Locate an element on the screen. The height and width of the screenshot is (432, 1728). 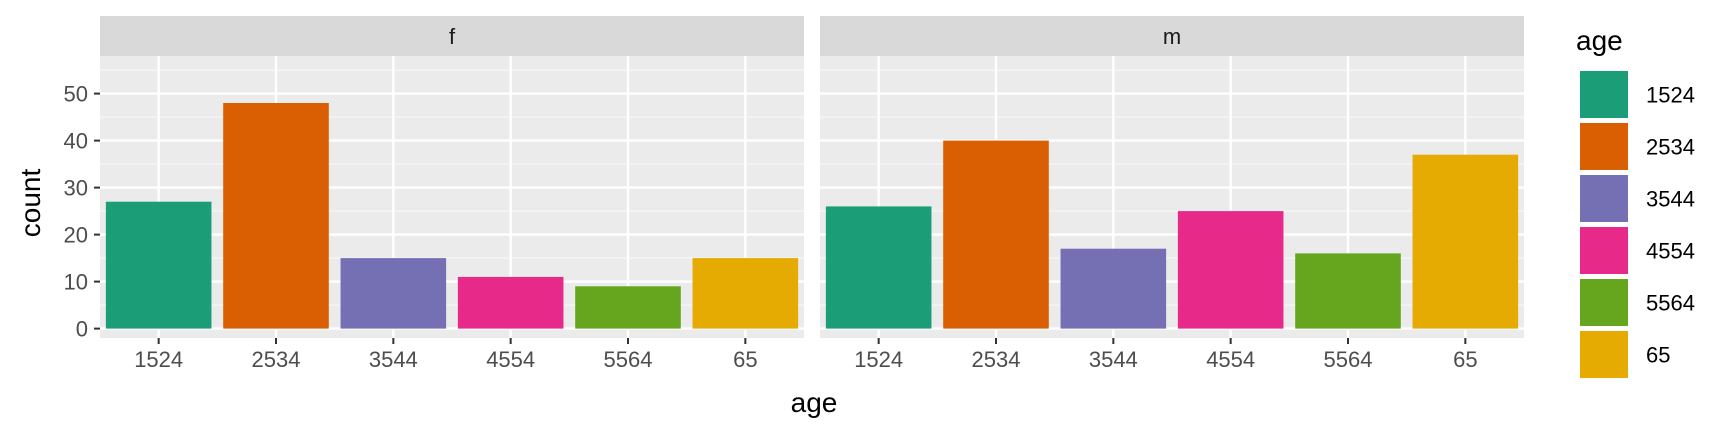
legend-label: 3544 is located at coordinates (1670, 199).